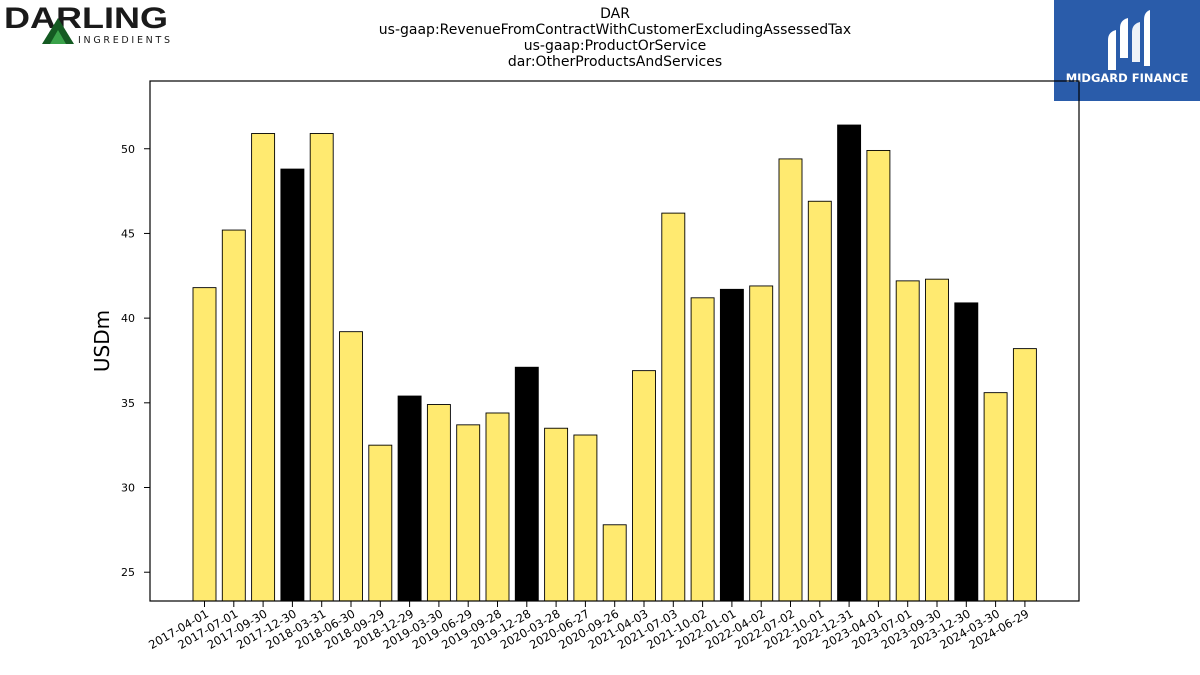 This screenshot has height=675, width=1200. I want to click on y-tick-label: 25, so click(128, 572).